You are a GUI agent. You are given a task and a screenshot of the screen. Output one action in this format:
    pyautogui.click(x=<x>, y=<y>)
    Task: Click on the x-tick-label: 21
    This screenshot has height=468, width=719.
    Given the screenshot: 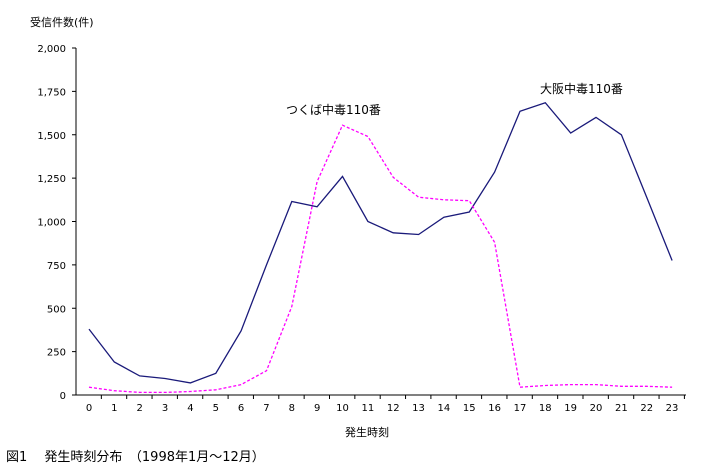 What is the action you would take?
    pyautogui.click(x=621, y=408)
    